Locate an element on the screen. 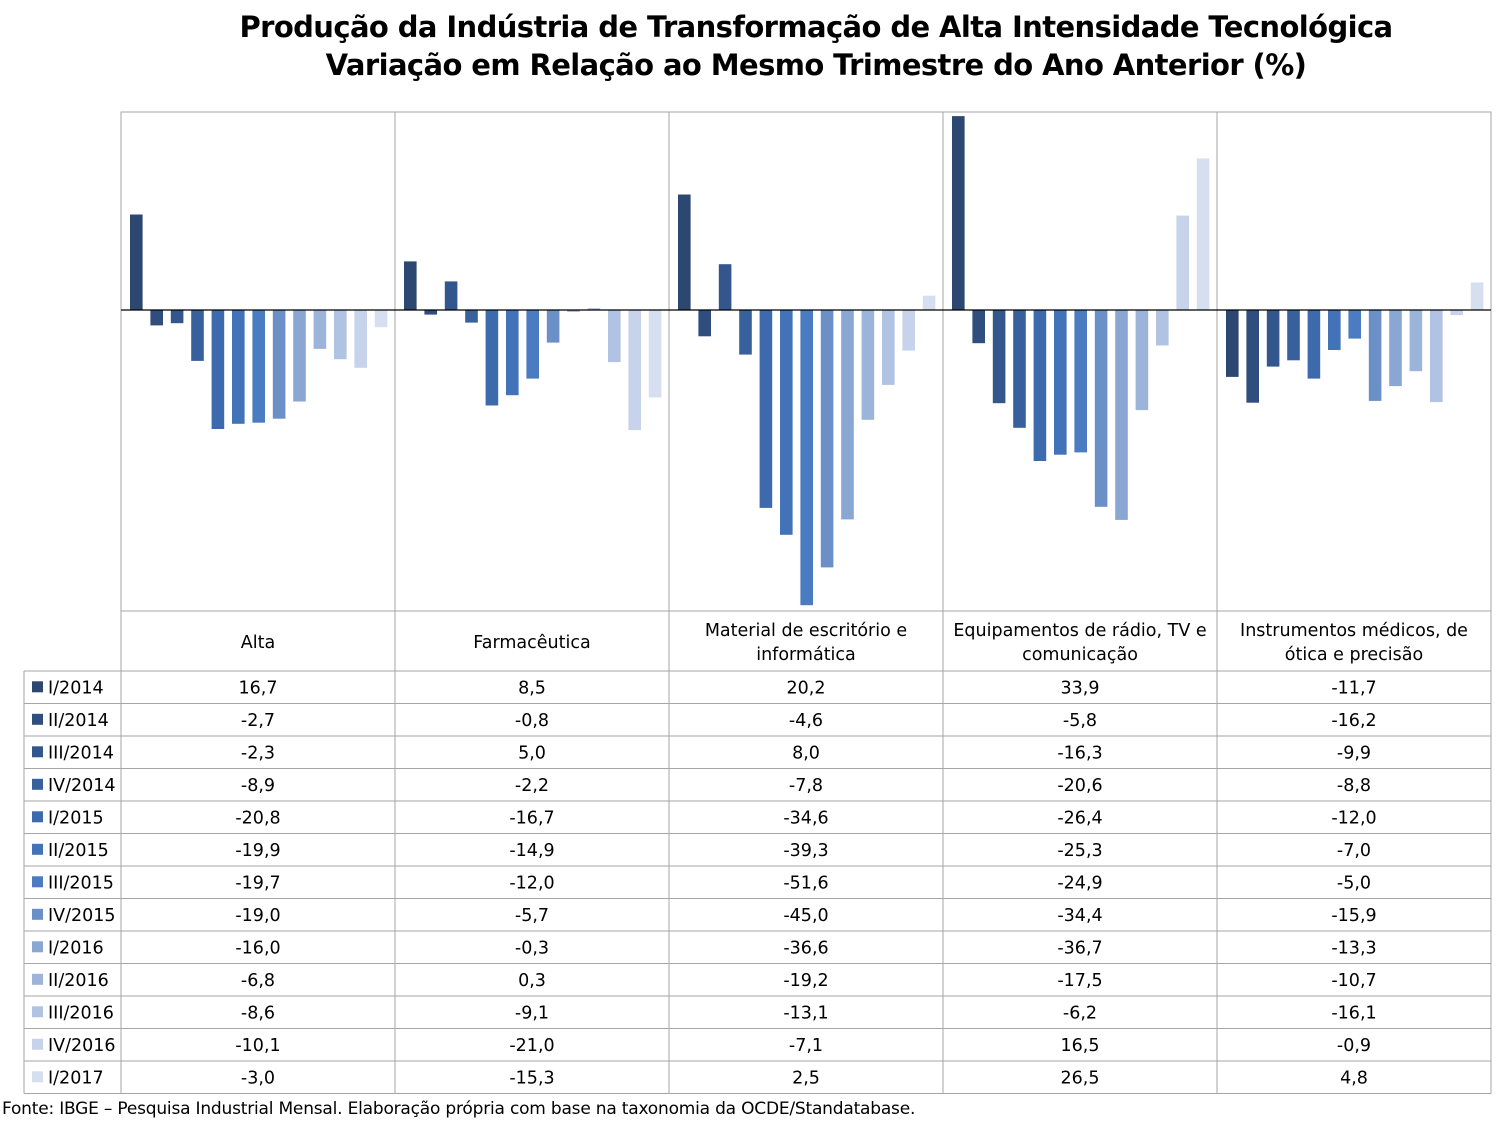 Image resolution: width=1502 pixels, height=1122 pixels. legend-label: I/2014 is located at coordinates (76, 688).